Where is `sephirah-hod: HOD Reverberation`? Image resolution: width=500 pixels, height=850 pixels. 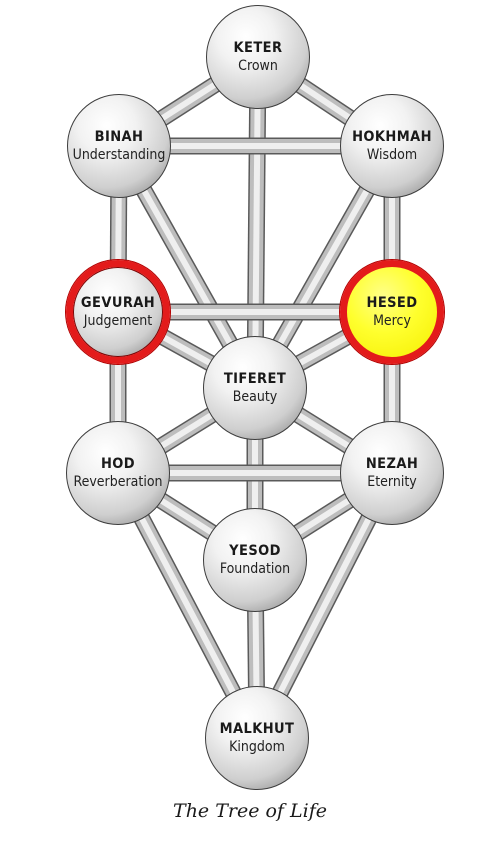
sephirah-hod: HOD Reverberation is located at coordinates (118, 473).